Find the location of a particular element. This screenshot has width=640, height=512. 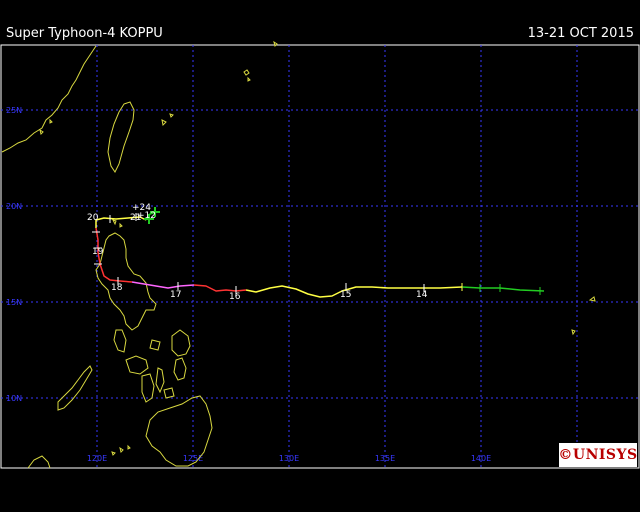

masbate is located at coordinates (155, 345).